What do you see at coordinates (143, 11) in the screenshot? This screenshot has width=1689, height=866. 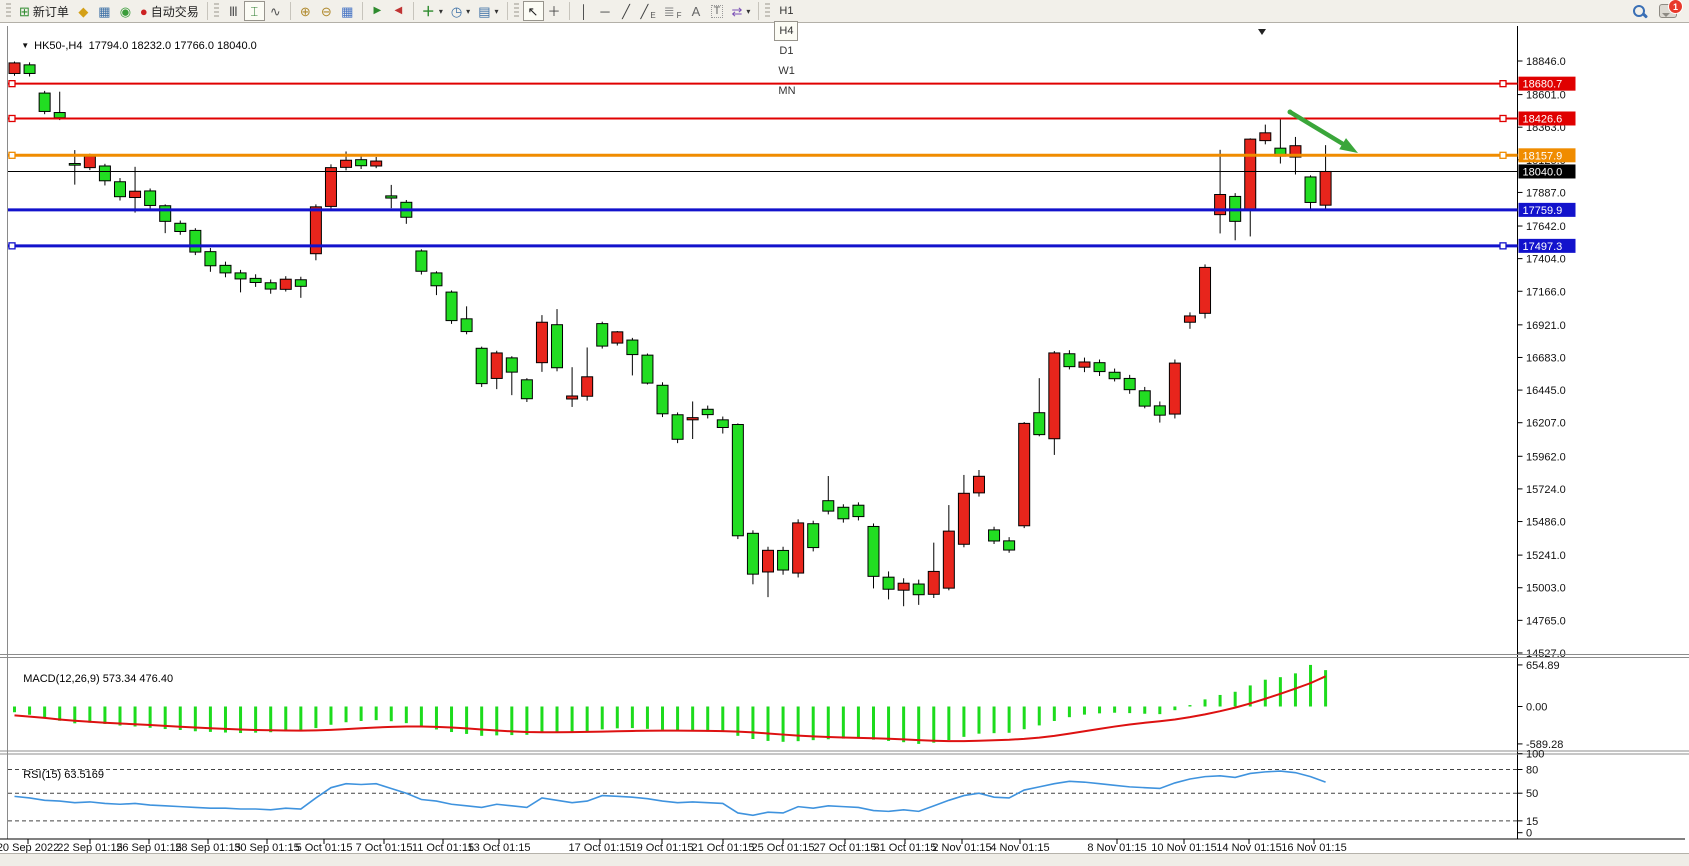 I see `autotrade-icon: ●` at bounding box center [143, 11].